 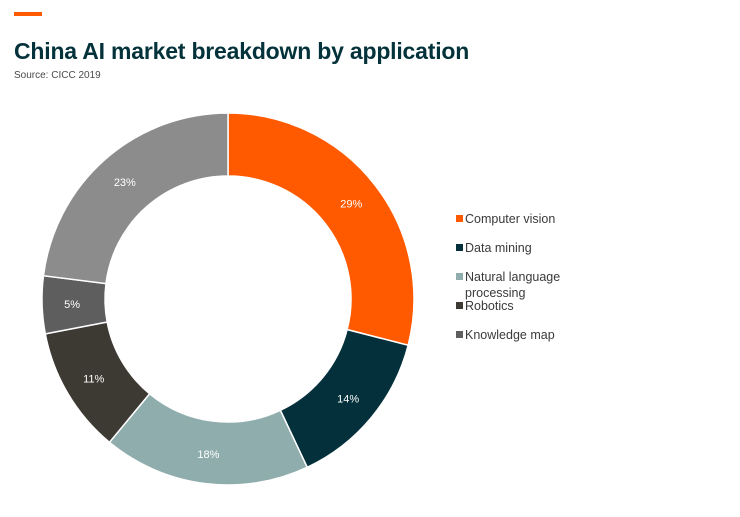 What do you see at coordinates (489, 306) in the screenshot?
I see `legend-label: Robotics` at bounding box center [489, 306].